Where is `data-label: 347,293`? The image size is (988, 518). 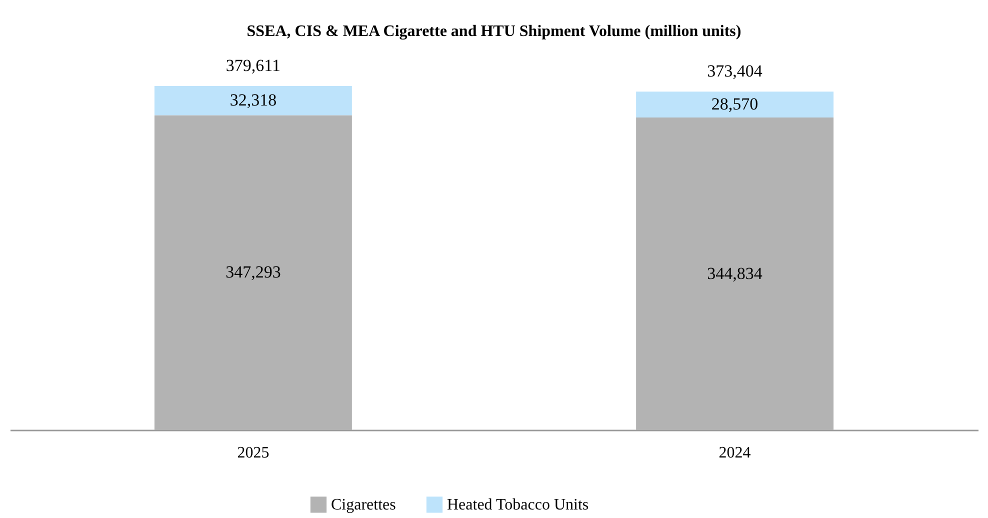
data-label: 347,293 is located at coordinates (253, 272).